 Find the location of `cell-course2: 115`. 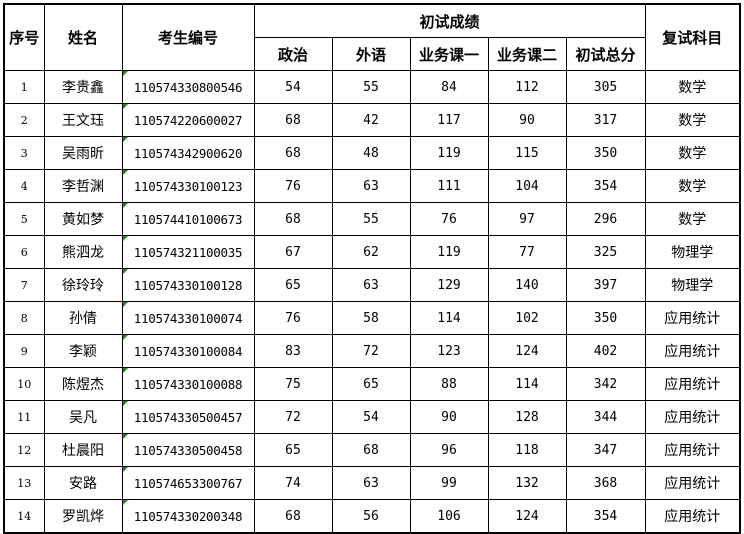

cell-course2: 115 is located at coordinates (527, 153).